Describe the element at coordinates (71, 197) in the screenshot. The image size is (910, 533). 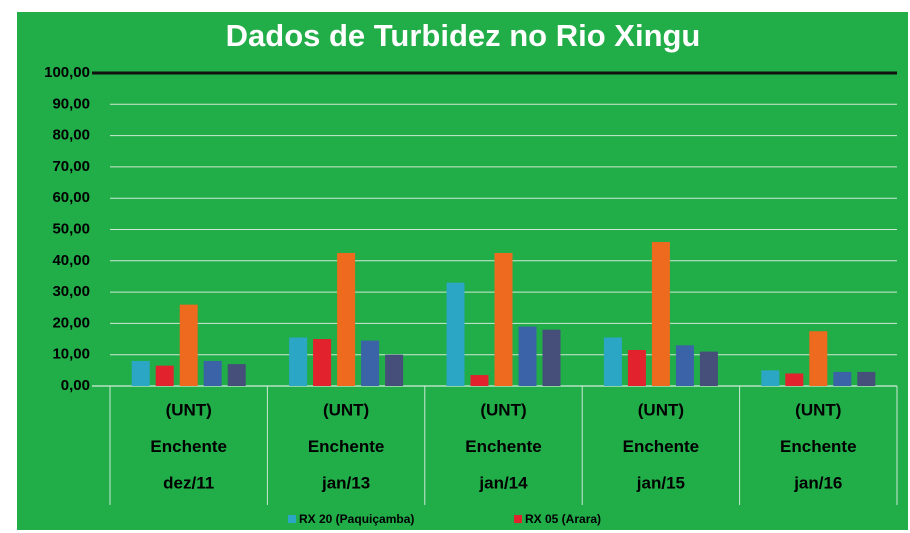
I see `y-tick-label: 60,00` at that location.